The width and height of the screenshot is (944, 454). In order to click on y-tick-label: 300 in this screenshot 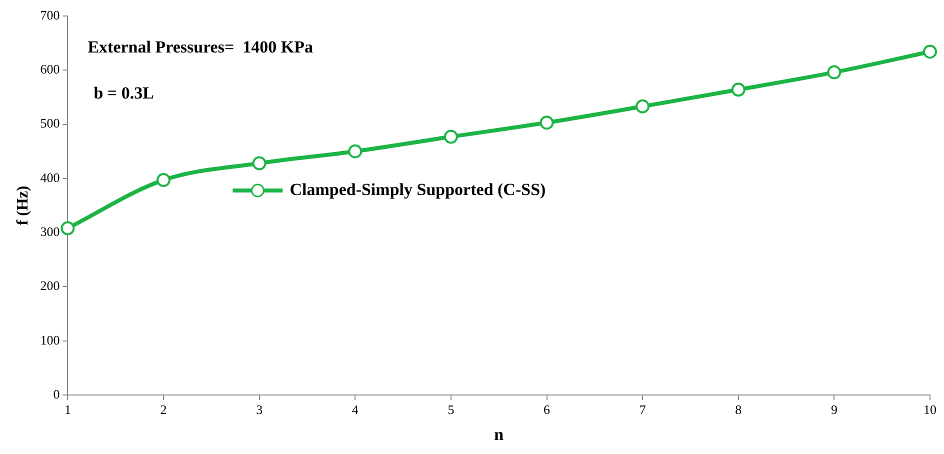, I will do `click(50, 231)`.